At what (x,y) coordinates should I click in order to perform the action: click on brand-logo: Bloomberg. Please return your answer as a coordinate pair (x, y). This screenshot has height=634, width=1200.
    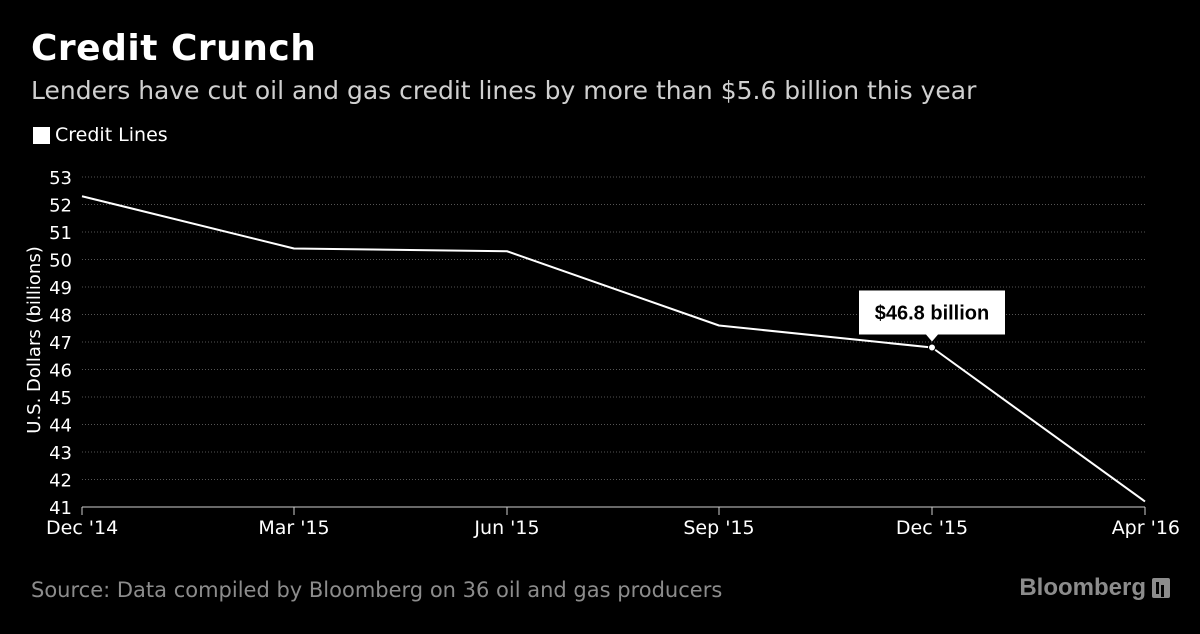
    Looking at the image, I should click on (1094, 588).